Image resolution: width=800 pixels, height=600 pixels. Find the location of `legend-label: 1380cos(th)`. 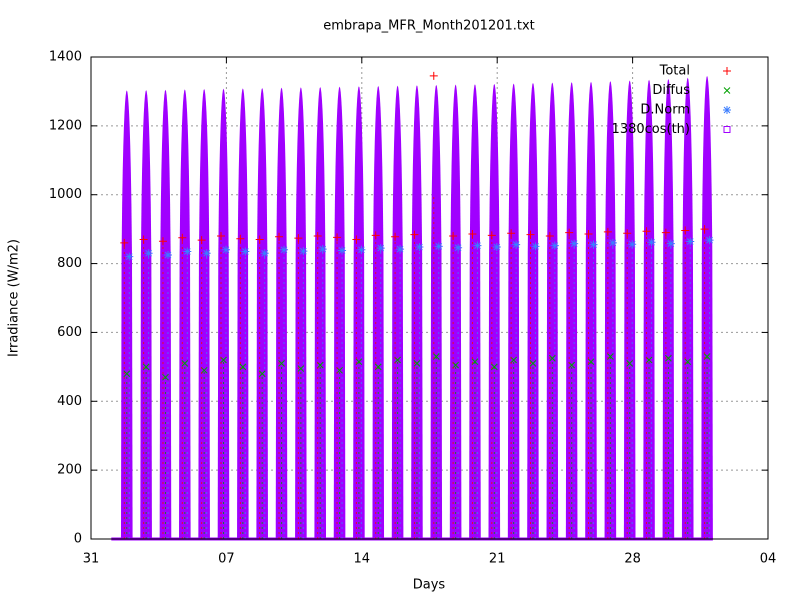

legend-label: 1380cos(th) is located at coordinates (651, 129).